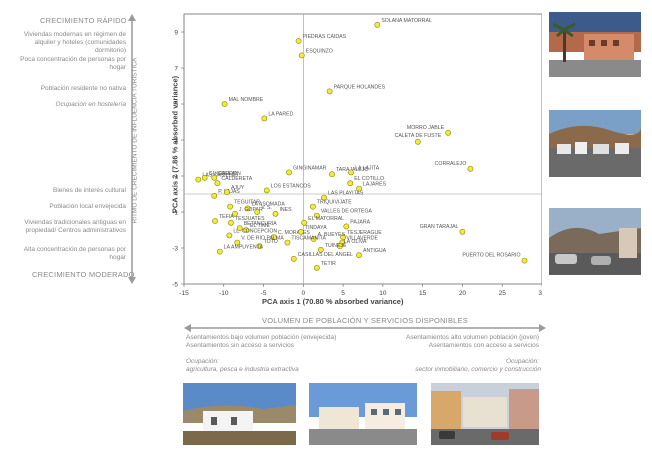 This screenshot has height=450, width=652. What do you see at coordinates (226, 217) in the screenshot?
I see `point-label: TEFIA` at bounding box center [226, 217].